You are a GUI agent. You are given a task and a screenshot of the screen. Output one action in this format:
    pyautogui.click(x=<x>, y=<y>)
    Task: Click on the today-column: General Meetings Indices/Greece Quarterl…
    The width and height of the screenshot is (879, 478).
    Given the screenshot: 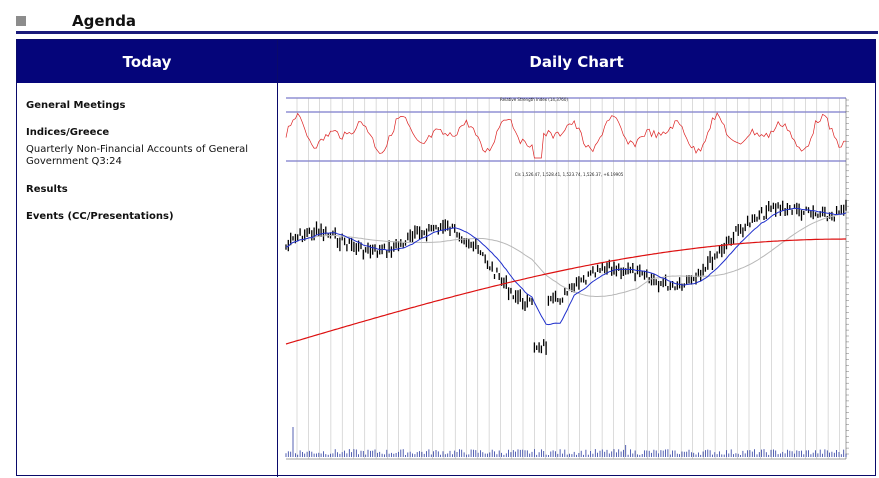 What is the action you would take?
    pyautogui.click(x=148, y=169)
    